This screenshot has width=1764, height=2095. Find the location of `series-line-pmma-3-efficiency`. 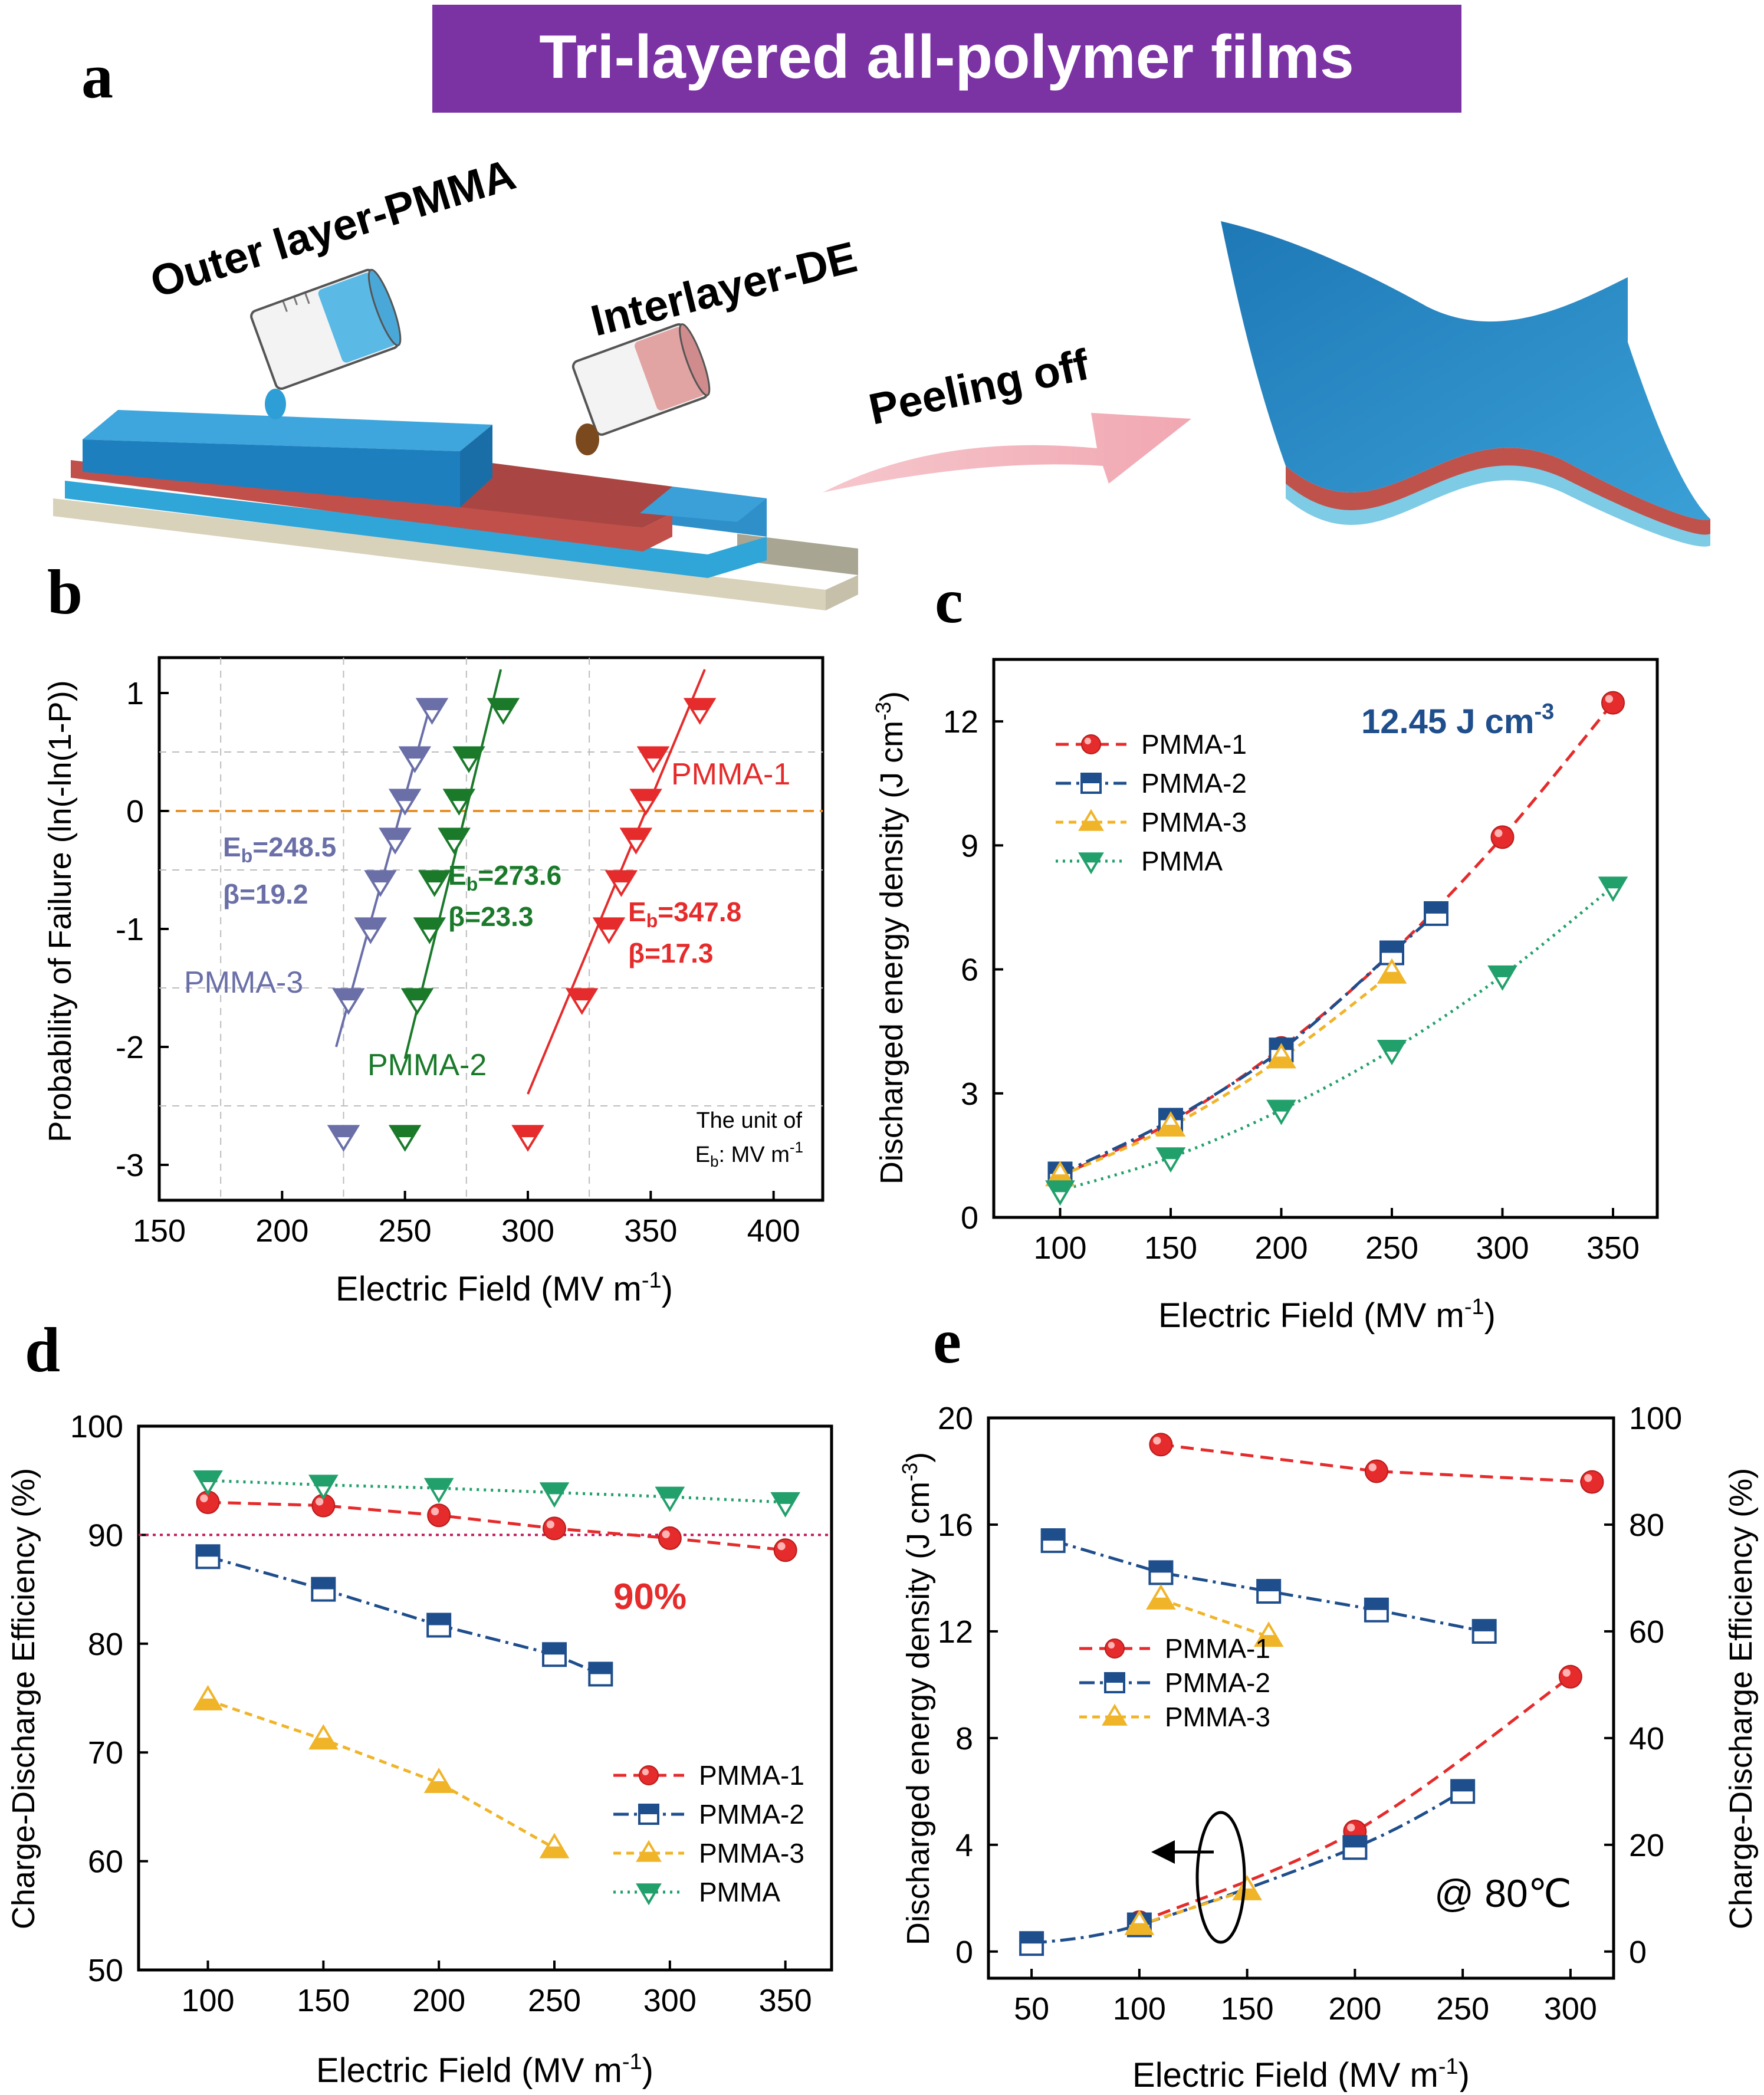

series-line-pmma-3-efficiency is located at coordinates (1214, 1618).